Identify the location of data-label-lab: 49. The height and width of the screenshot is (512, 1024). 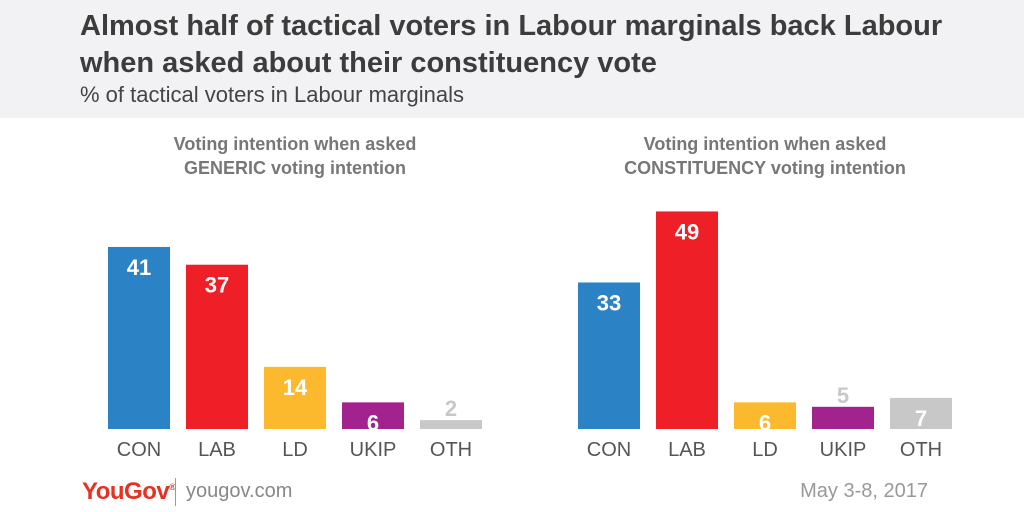
(687, 231).